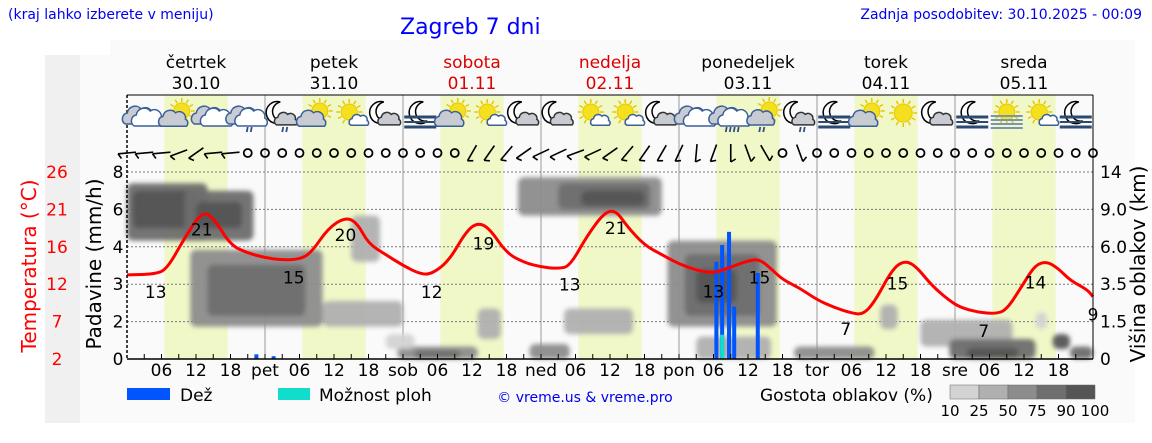 Image resolution: width=1152 pixels, height=443 pixels. Describe the element at coordinates (748, 84) in the screenshot. I see `day-date: 03.11` at that location.